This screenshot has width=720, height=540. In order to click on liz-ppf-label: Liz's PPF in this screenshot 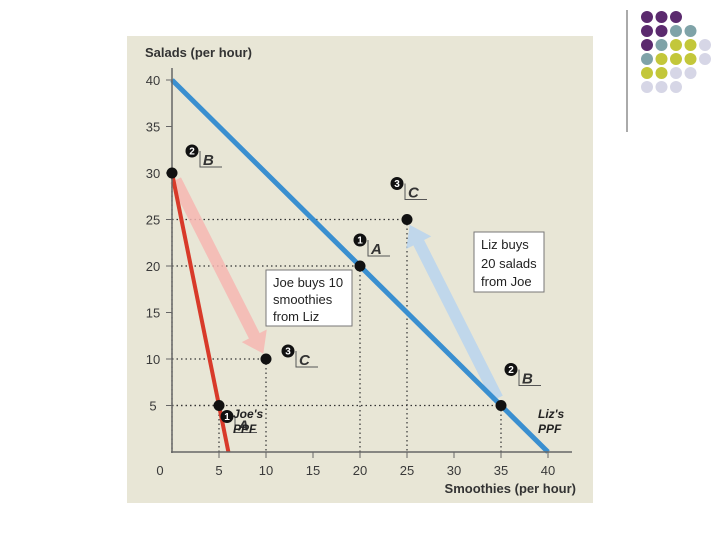, I will do `click(551, 421)`.